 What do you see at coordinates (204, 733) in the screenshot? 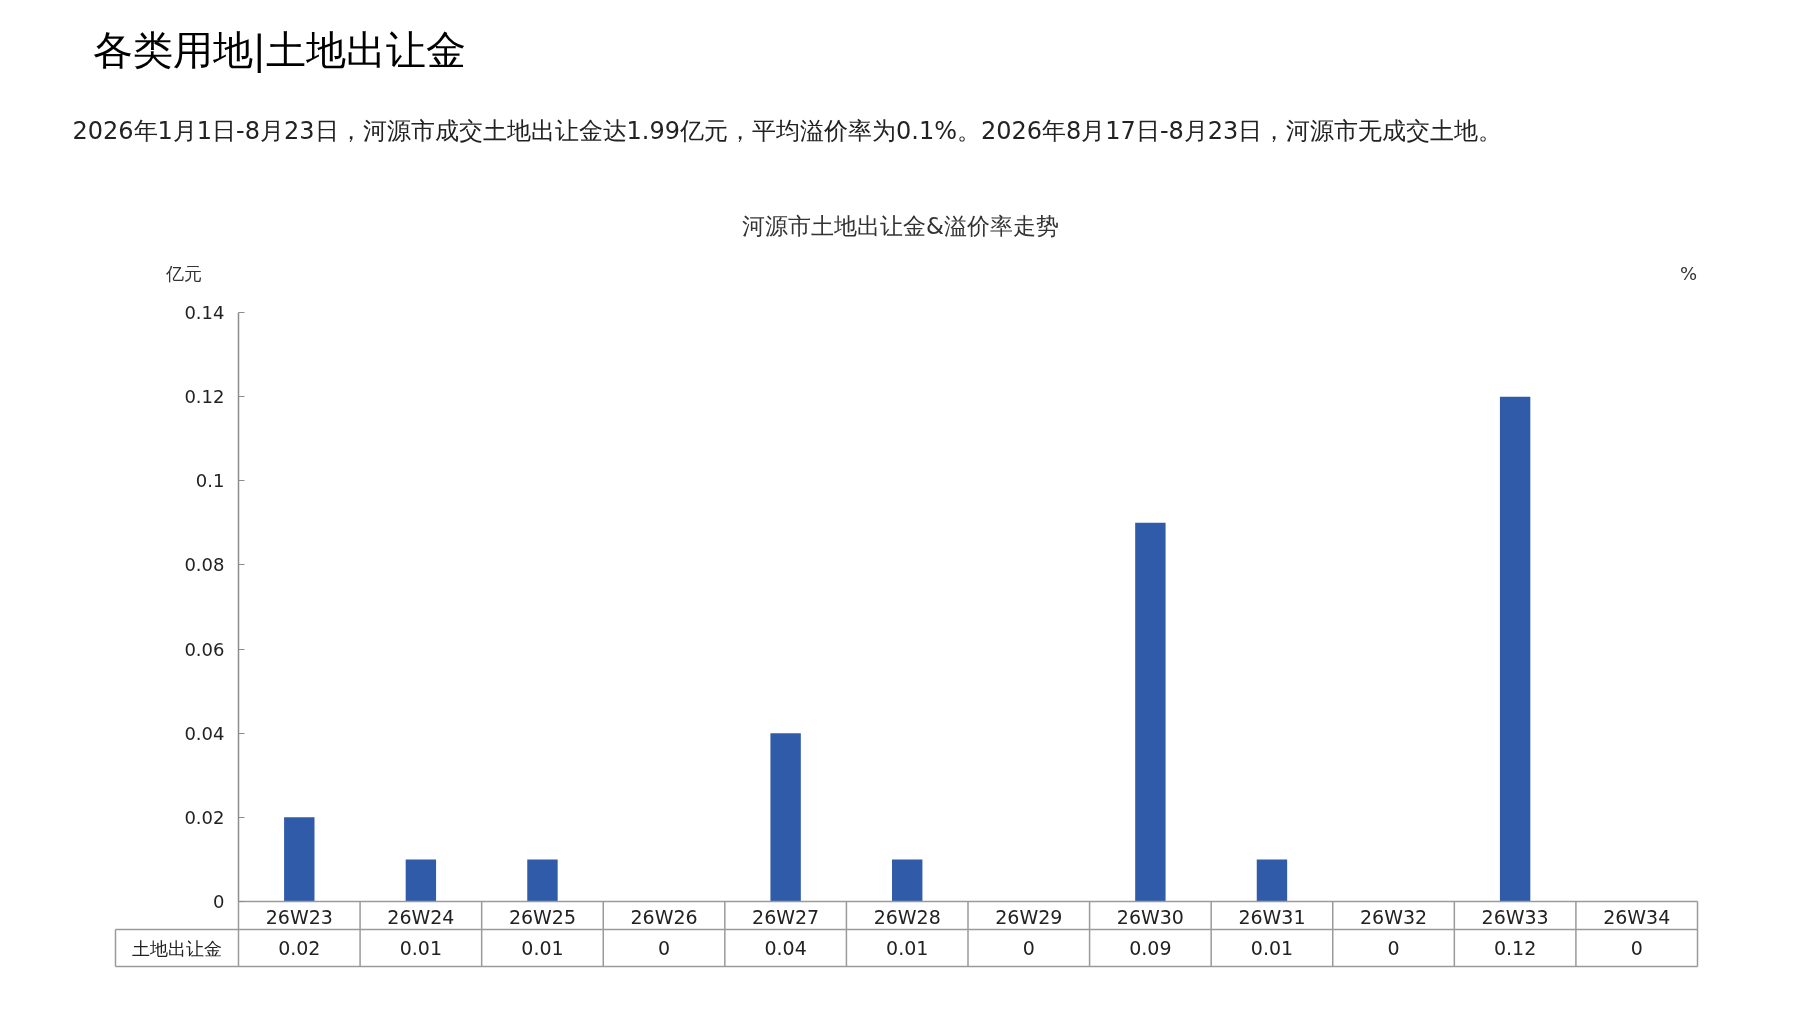
I see `y-tick-label: 0.04` at bounding box center [204, 733].